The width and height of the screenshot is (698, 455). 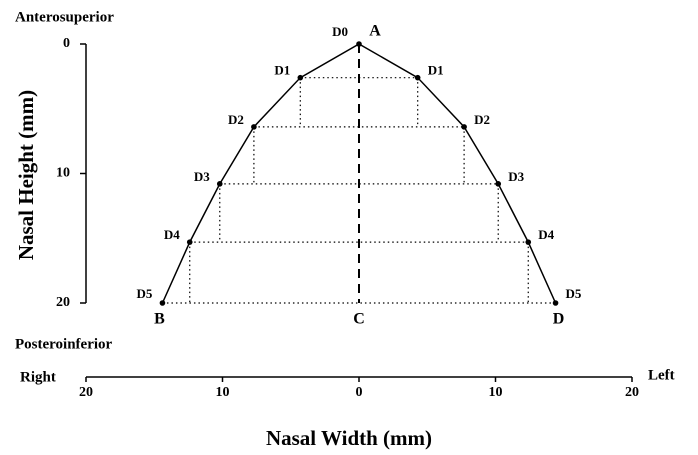 I want to click on corner-label: B, so click(x=159, y=319).